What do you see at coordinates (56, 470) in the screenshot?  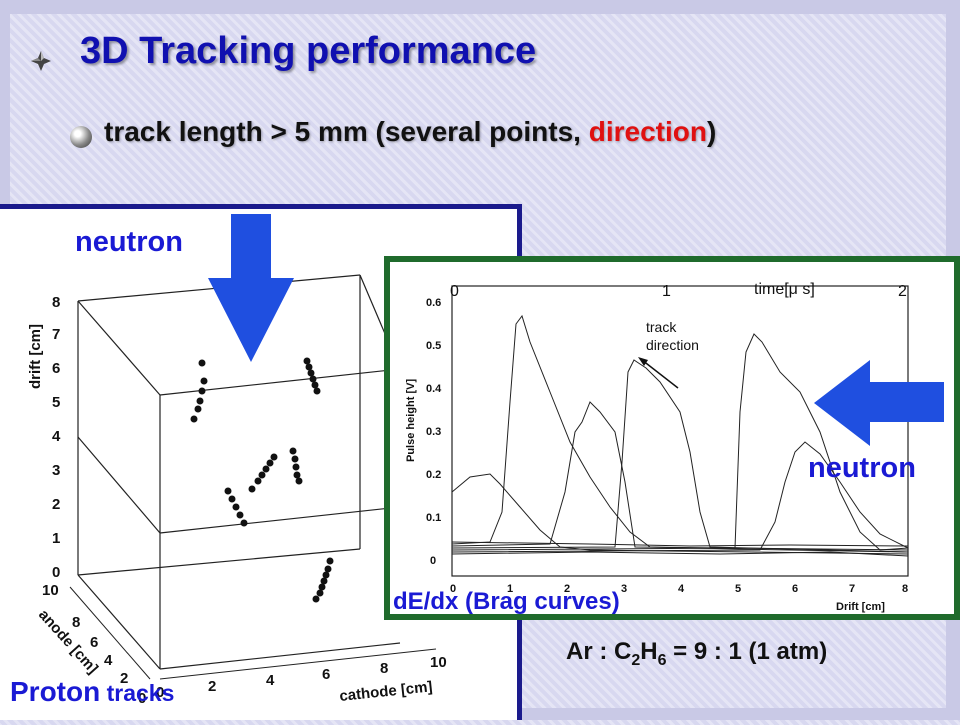 I see `drift-tick: 3` at bounding box center [56, 470].